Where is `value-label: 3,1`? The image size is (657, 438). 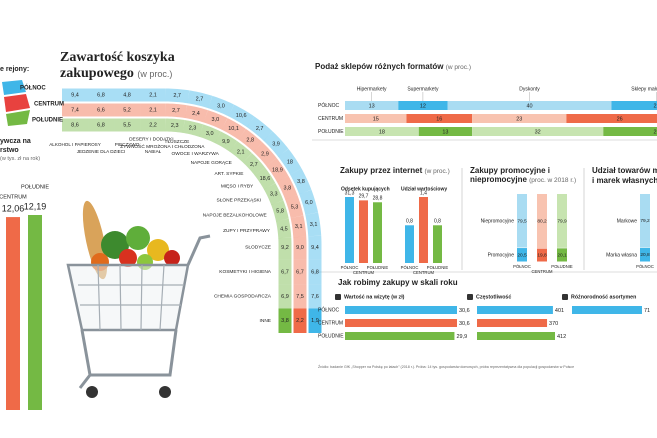 value-label: 3,1 is located at coordinates (299, 227).